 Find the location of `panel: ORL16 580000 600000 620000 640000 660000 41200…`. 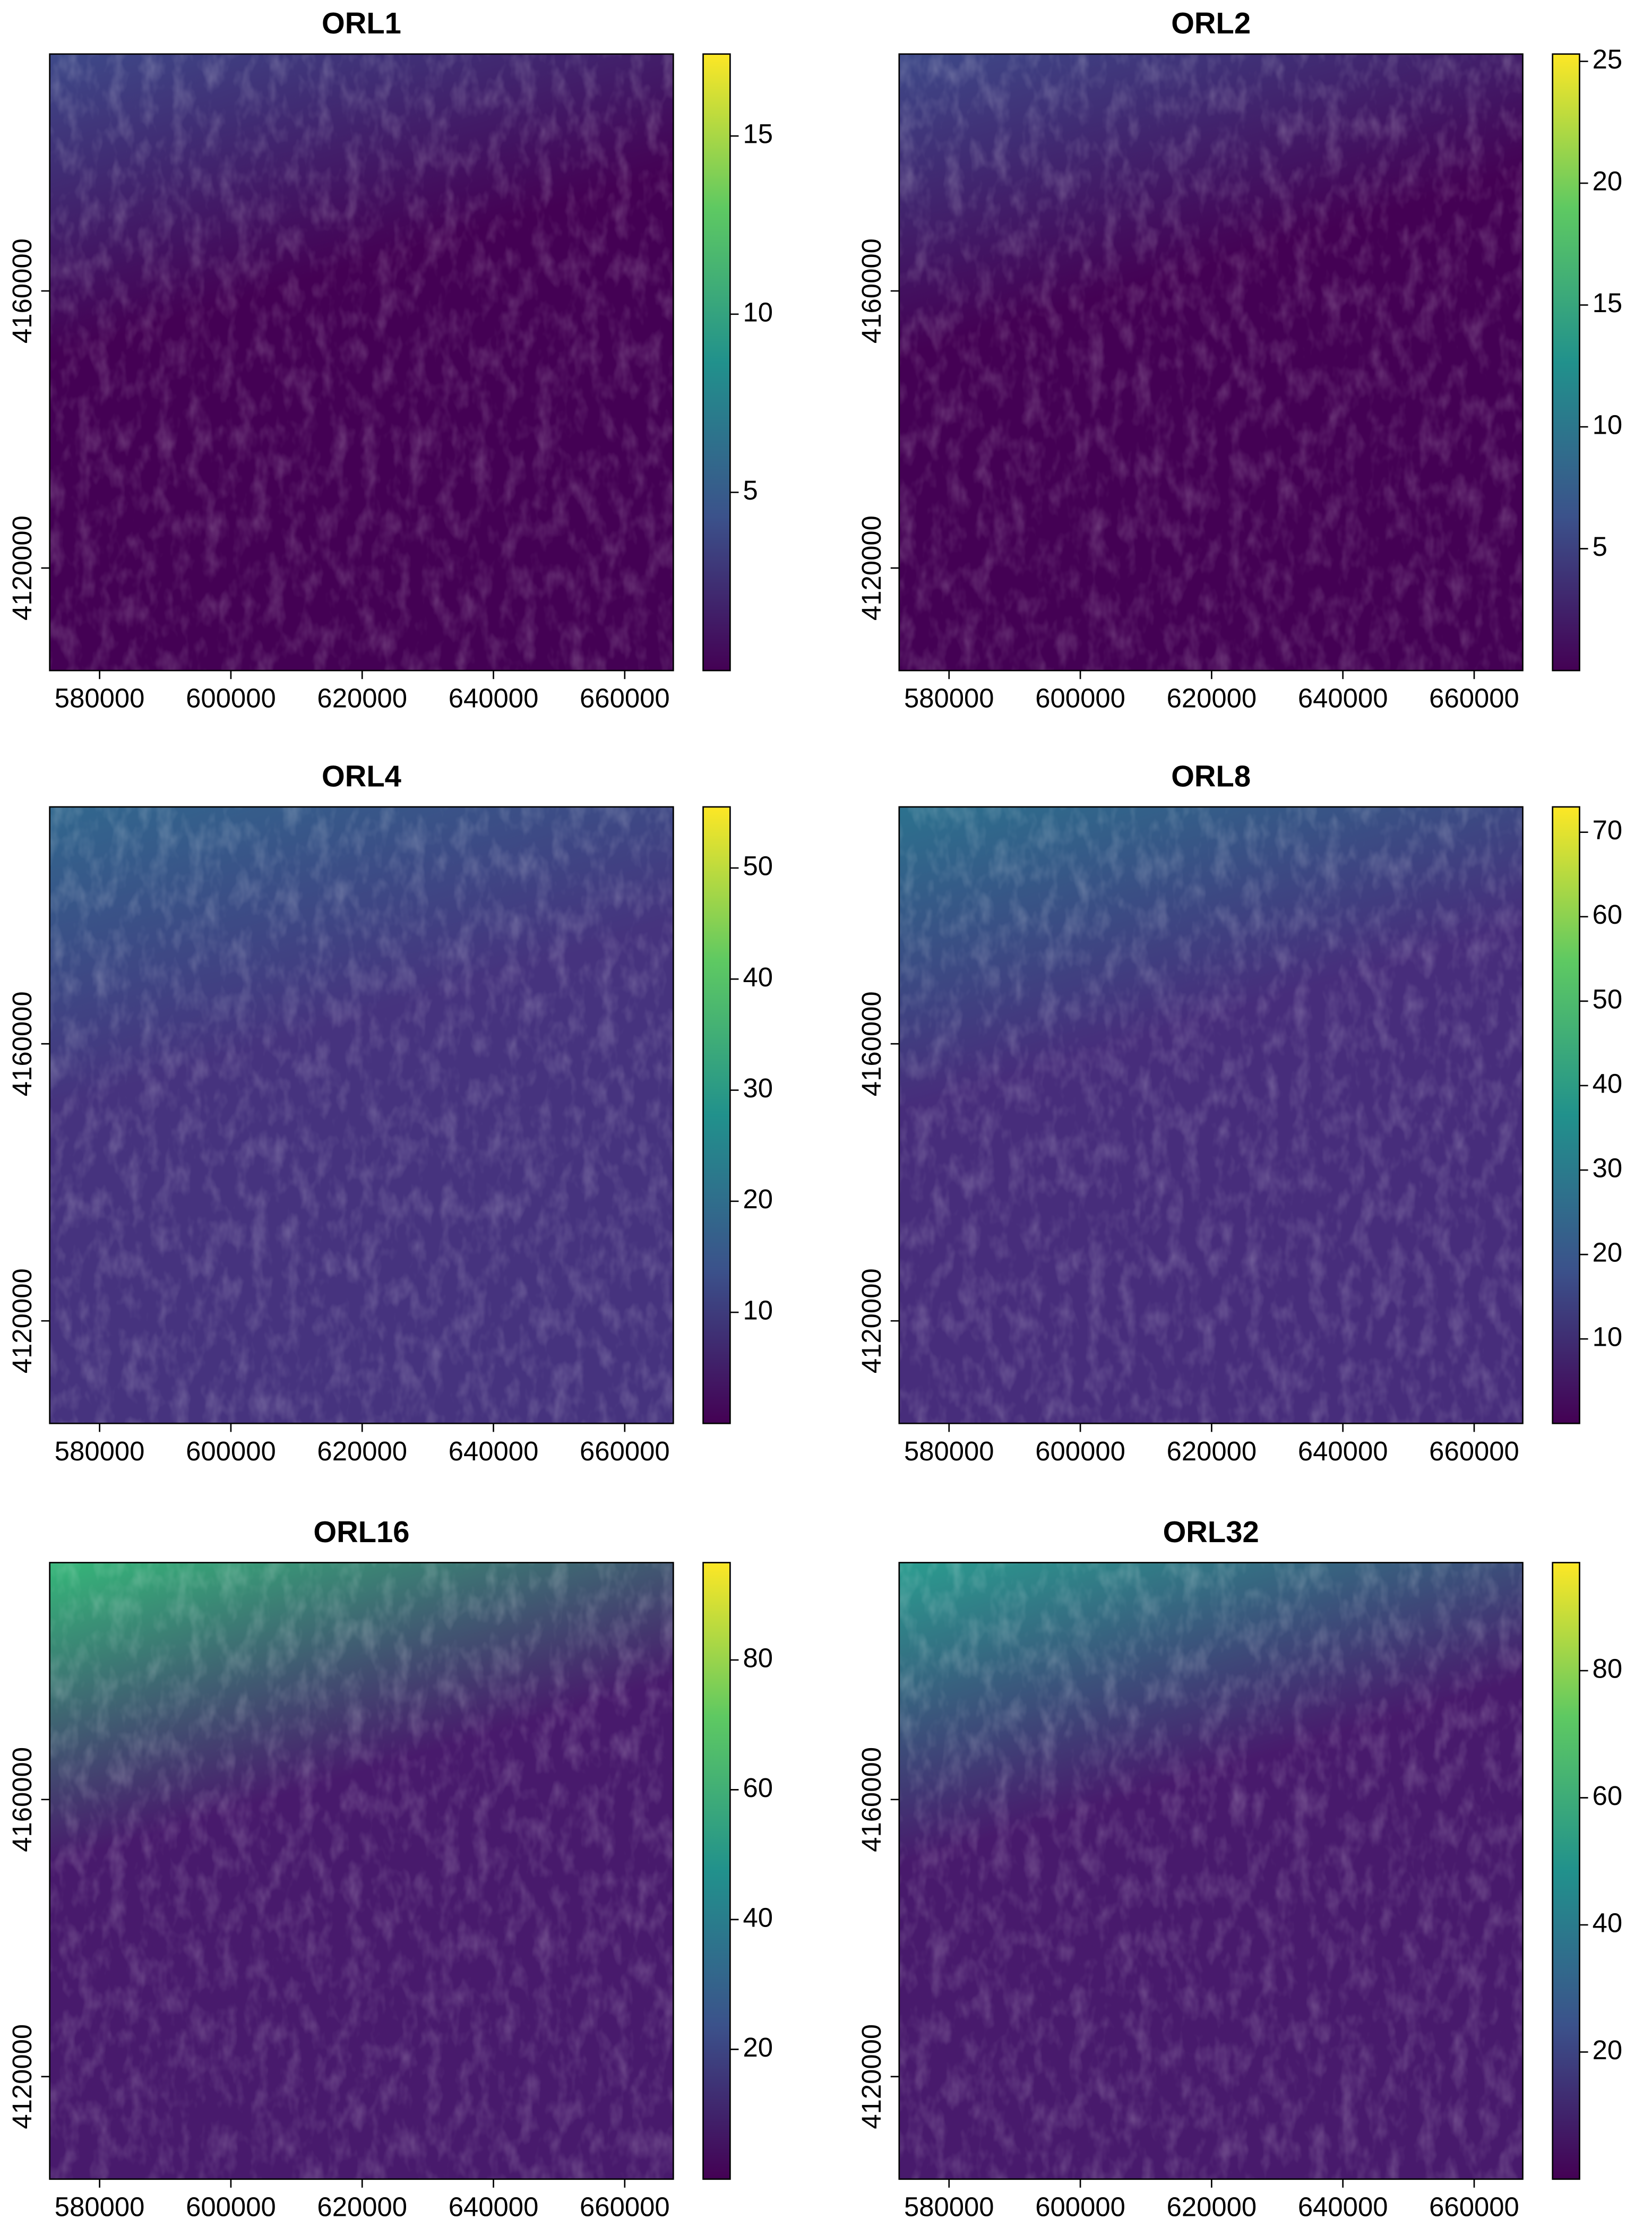

panel: ORL16 580000 600000 620000 640000 660000 41200… is located at coordinates (390, 1868).